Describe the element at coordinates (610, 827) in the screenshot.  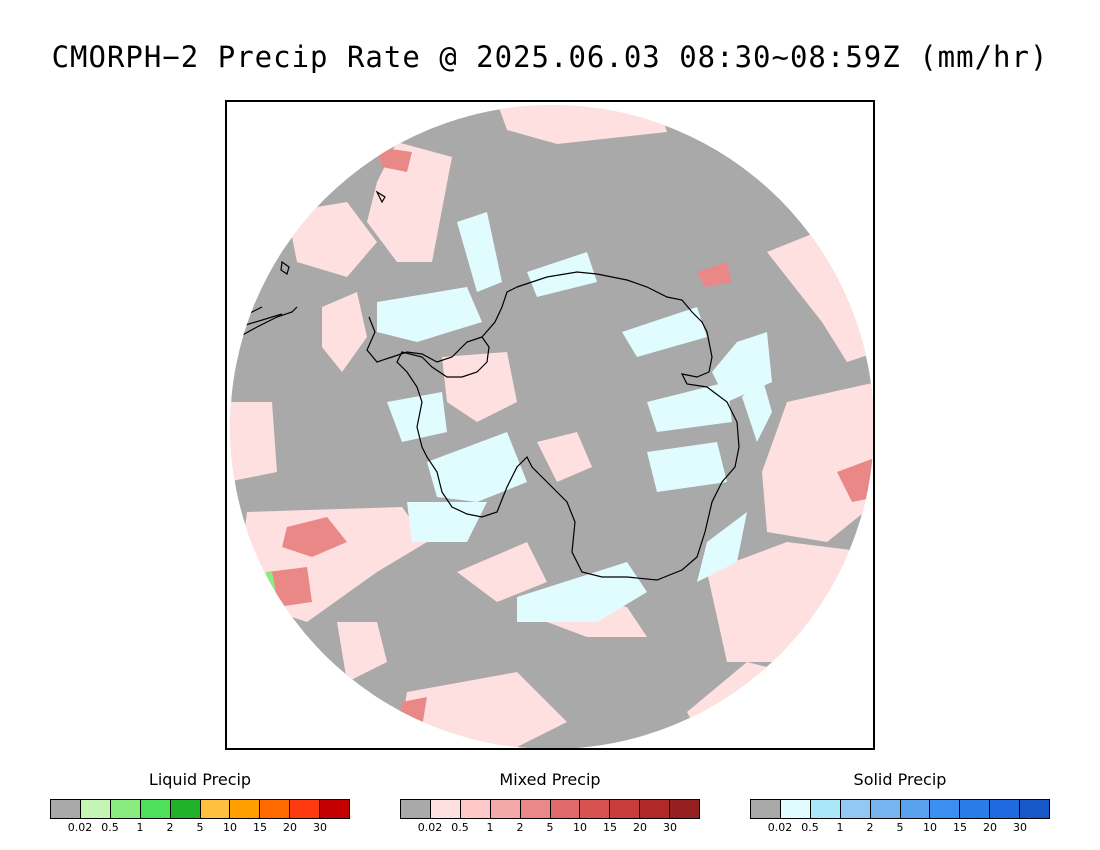
I see `tick-label-mixed: 15` at that location.